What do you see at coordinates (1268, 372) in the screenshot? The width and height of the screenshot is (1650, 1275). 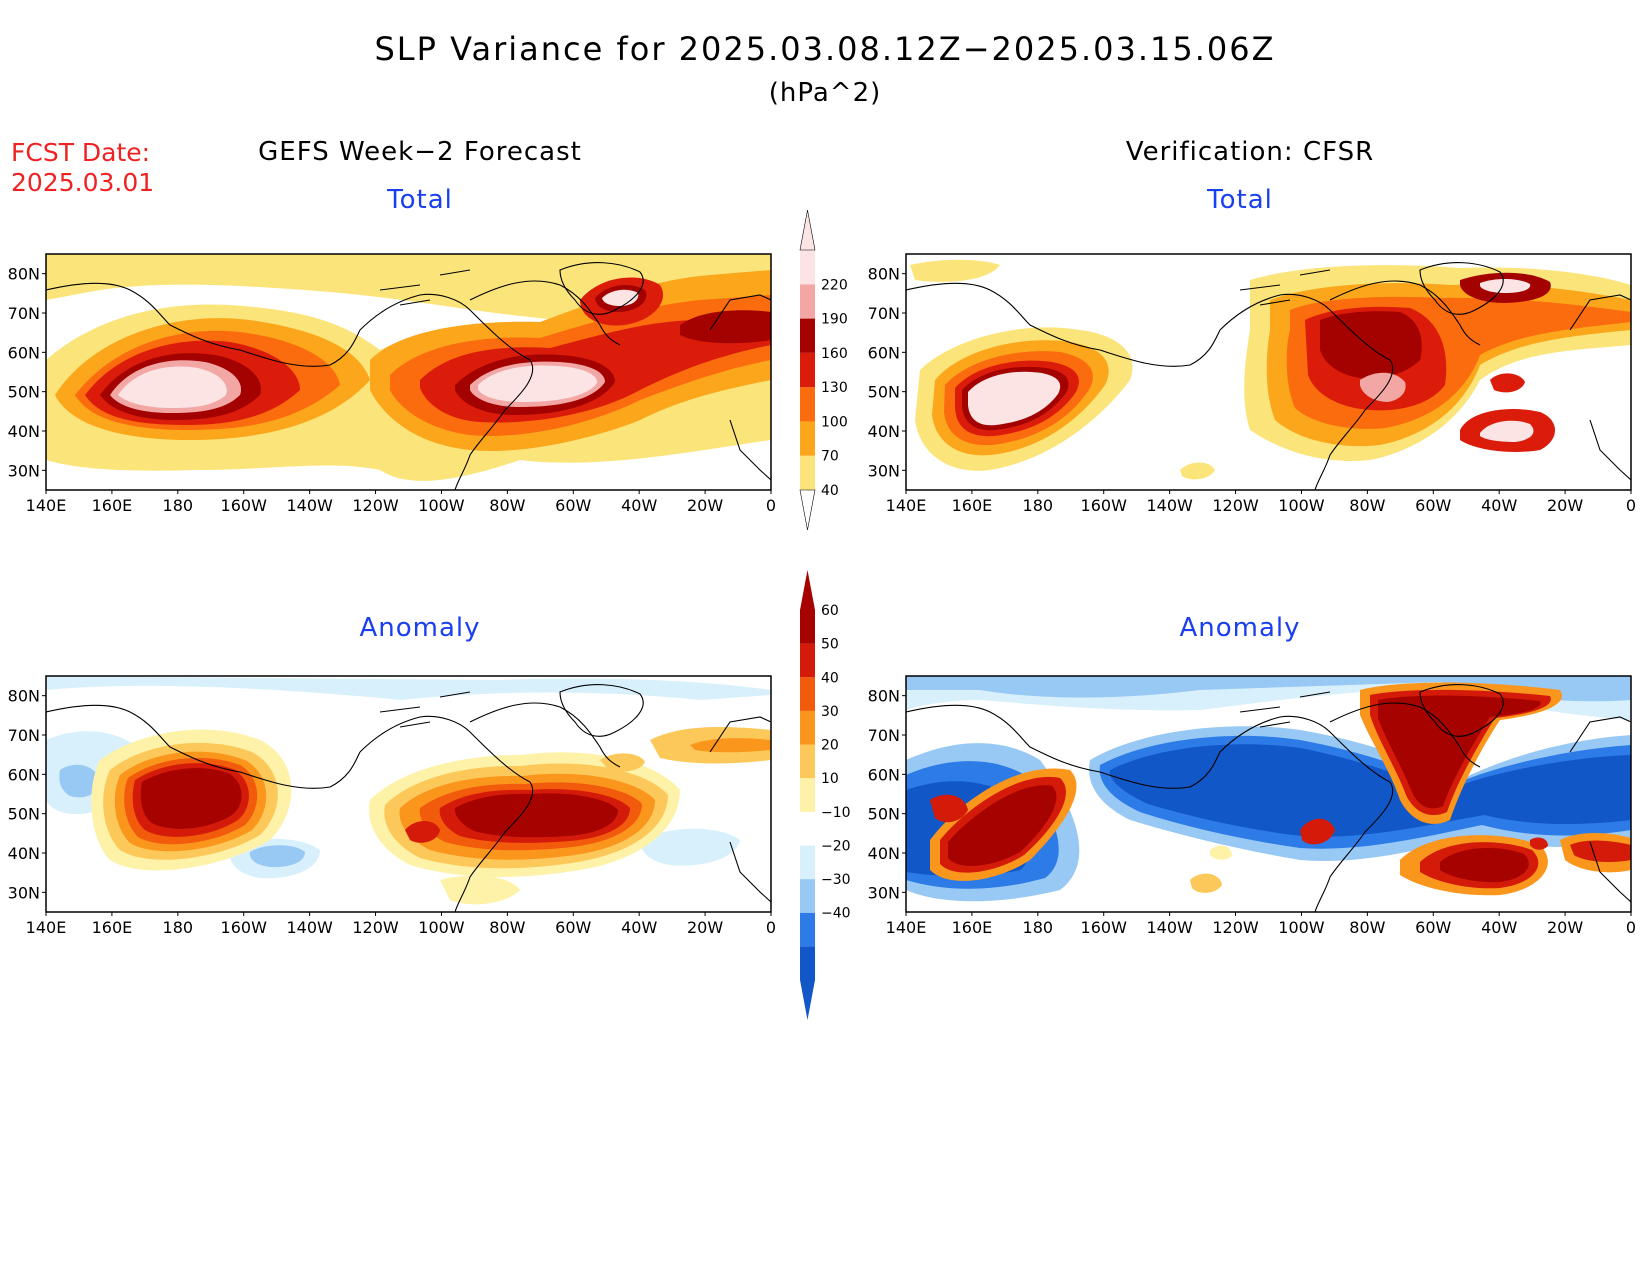 I see `map-verif-total` at bounding box center [1268, 372].